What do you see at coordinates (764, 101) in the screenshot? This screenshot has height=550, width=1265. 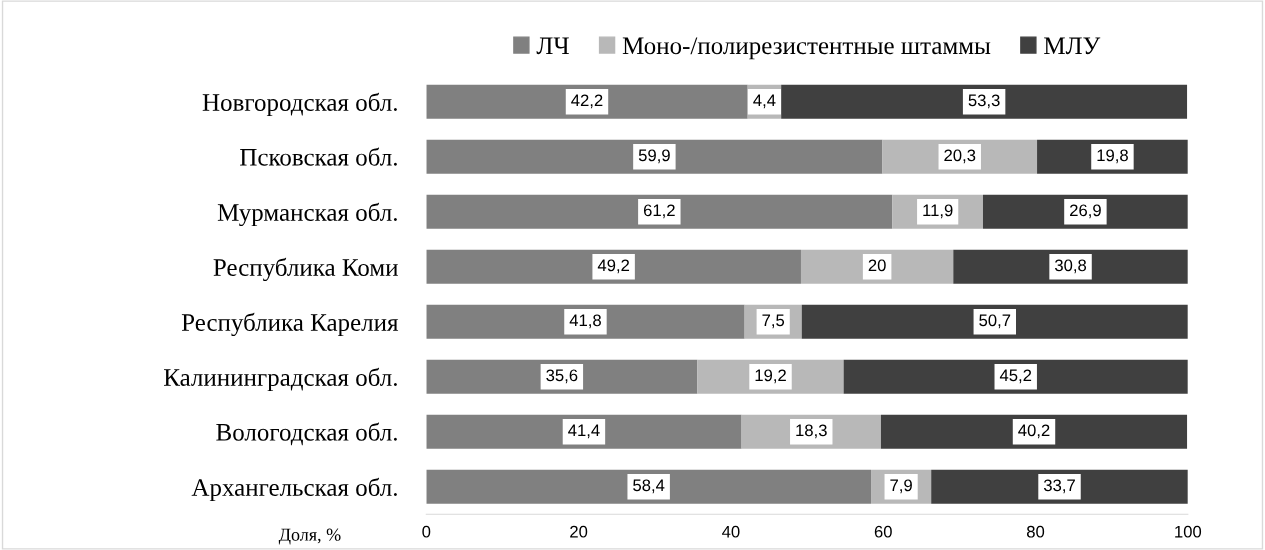 I see `data-label: 4,4` at bounding box center [764, 101].